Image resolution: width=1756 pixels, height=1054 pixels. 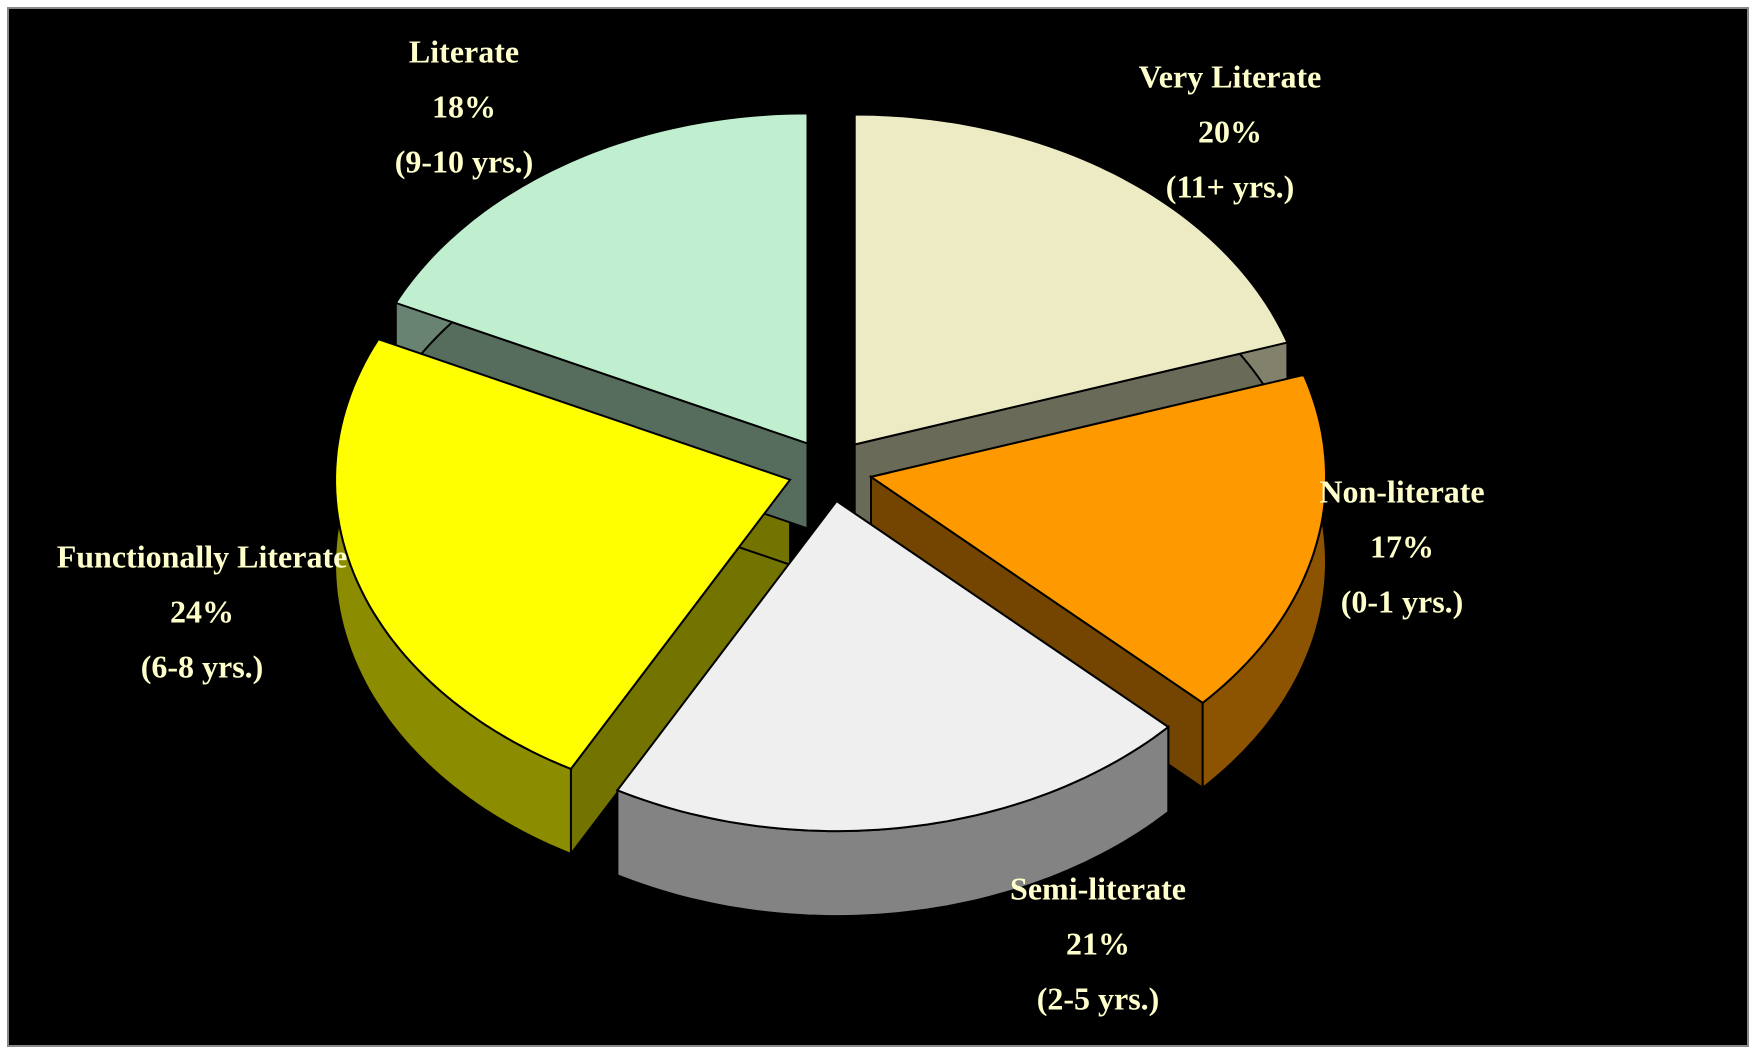 I want to click on slice-value-label: 20%, so click(x=1230, y=131).